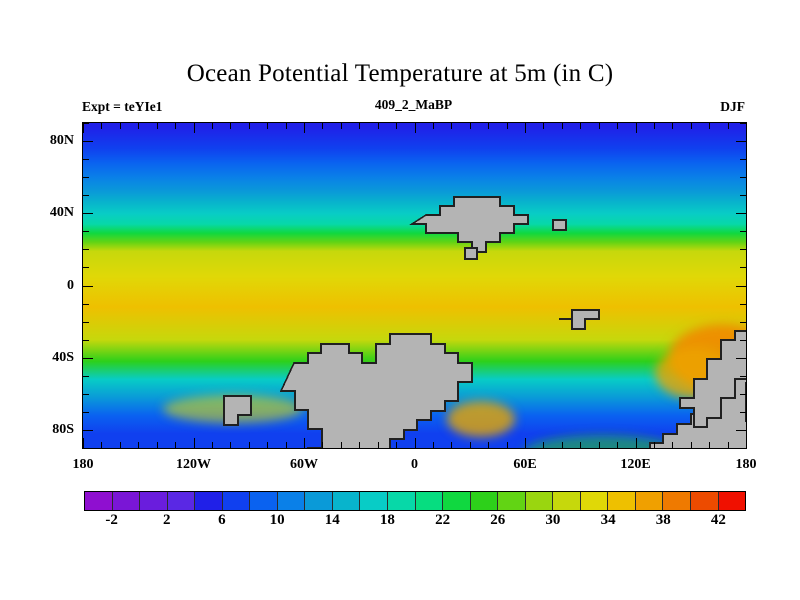 The width and height of the screenshot is (800, 600). I want to click on x-axis-tick-label: 60W, so click(304, 464).